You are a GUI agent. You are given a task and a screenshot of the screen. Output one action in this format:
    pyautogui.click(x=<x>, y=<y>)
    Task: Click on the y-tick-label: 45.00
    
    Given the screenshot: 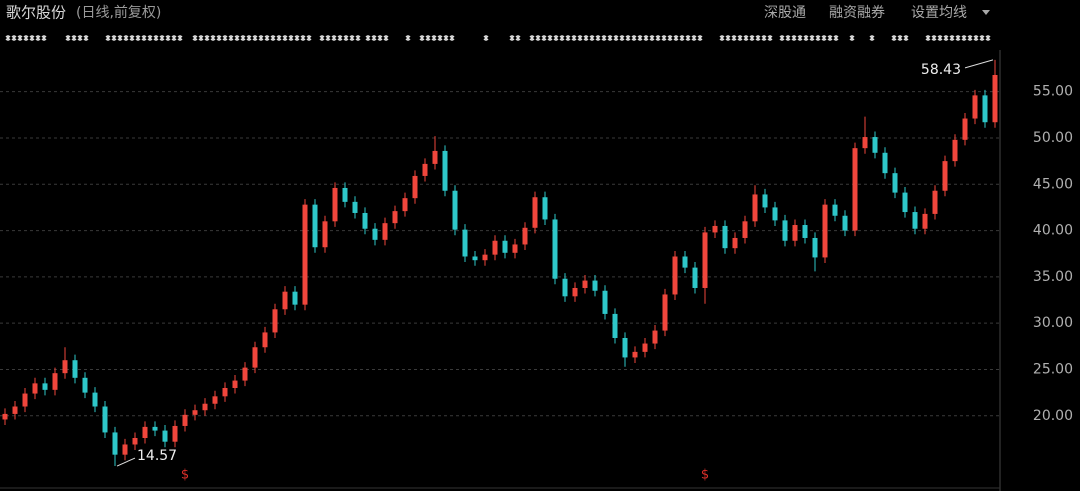 What is the action you would take?
    pyautogui.click(x=1053, y=184)
    